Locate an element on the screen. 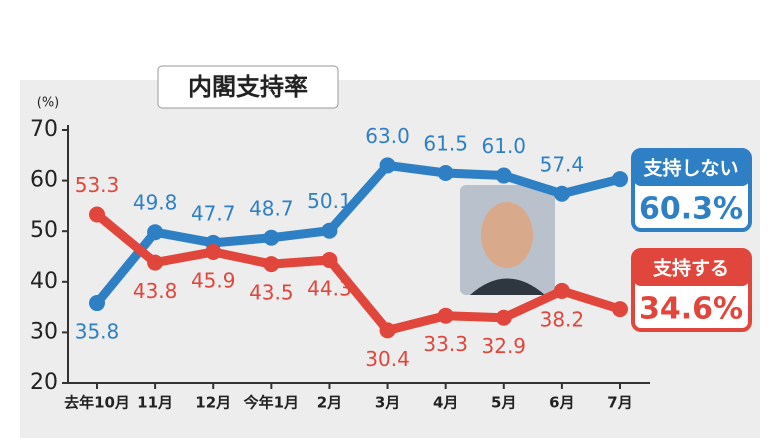 The width and height of the screenshot is (780, 438). data-label: 53.3 is located at coordinates (97, 185).